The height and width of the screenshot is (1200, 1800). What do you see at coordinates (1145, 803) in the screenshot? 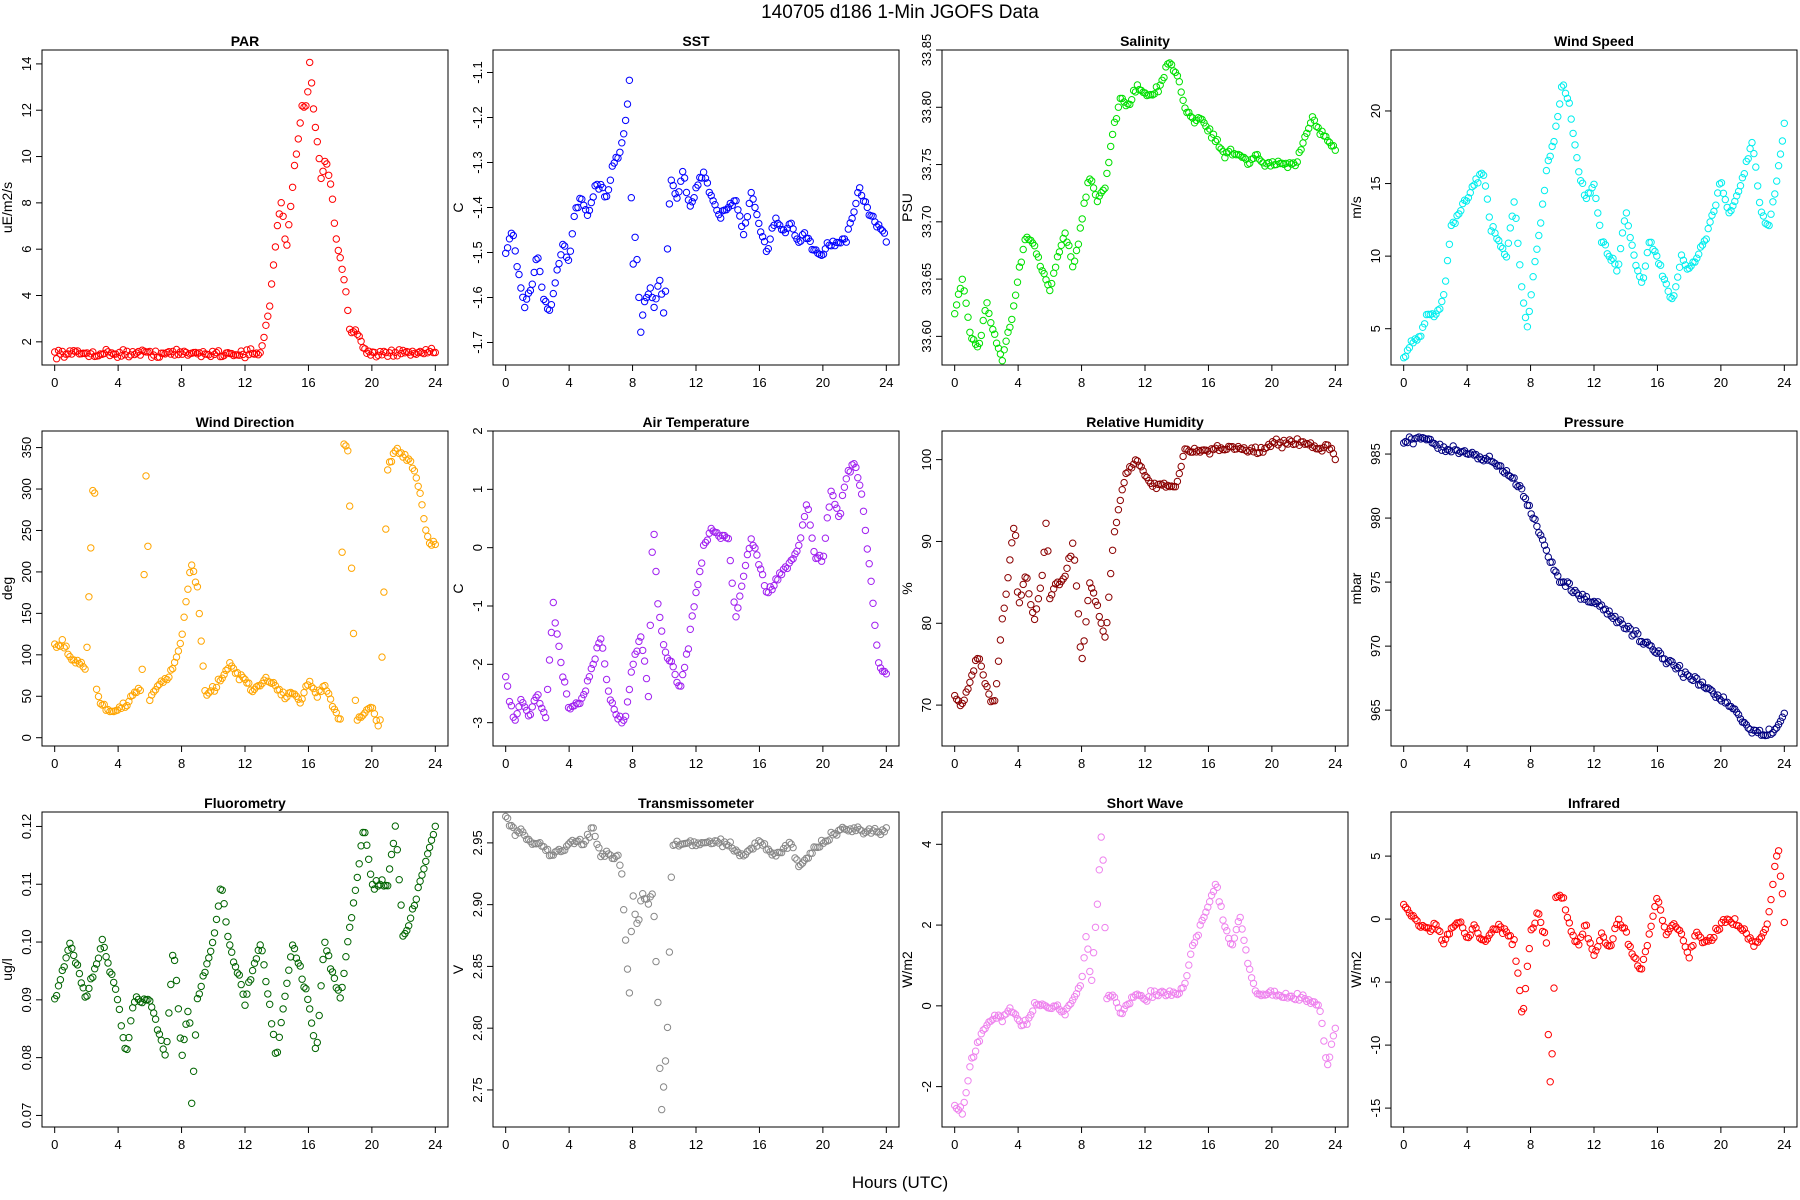
I see `panel-title: Short Wave` at bounding box center [1145, 803].